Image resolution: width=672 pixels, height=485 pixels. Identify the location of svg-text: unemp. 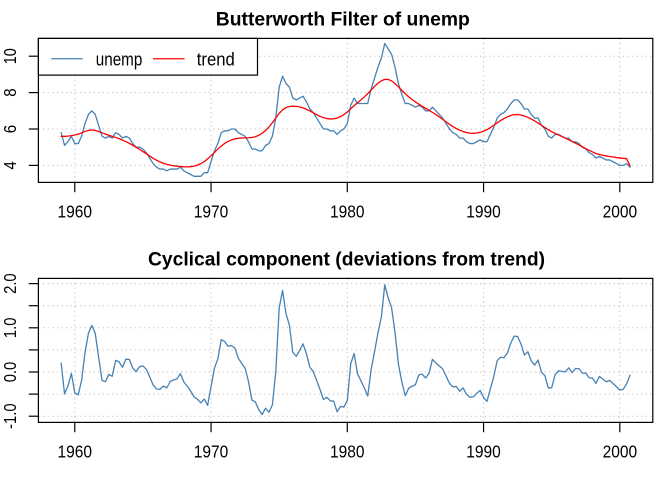
(119, 60).